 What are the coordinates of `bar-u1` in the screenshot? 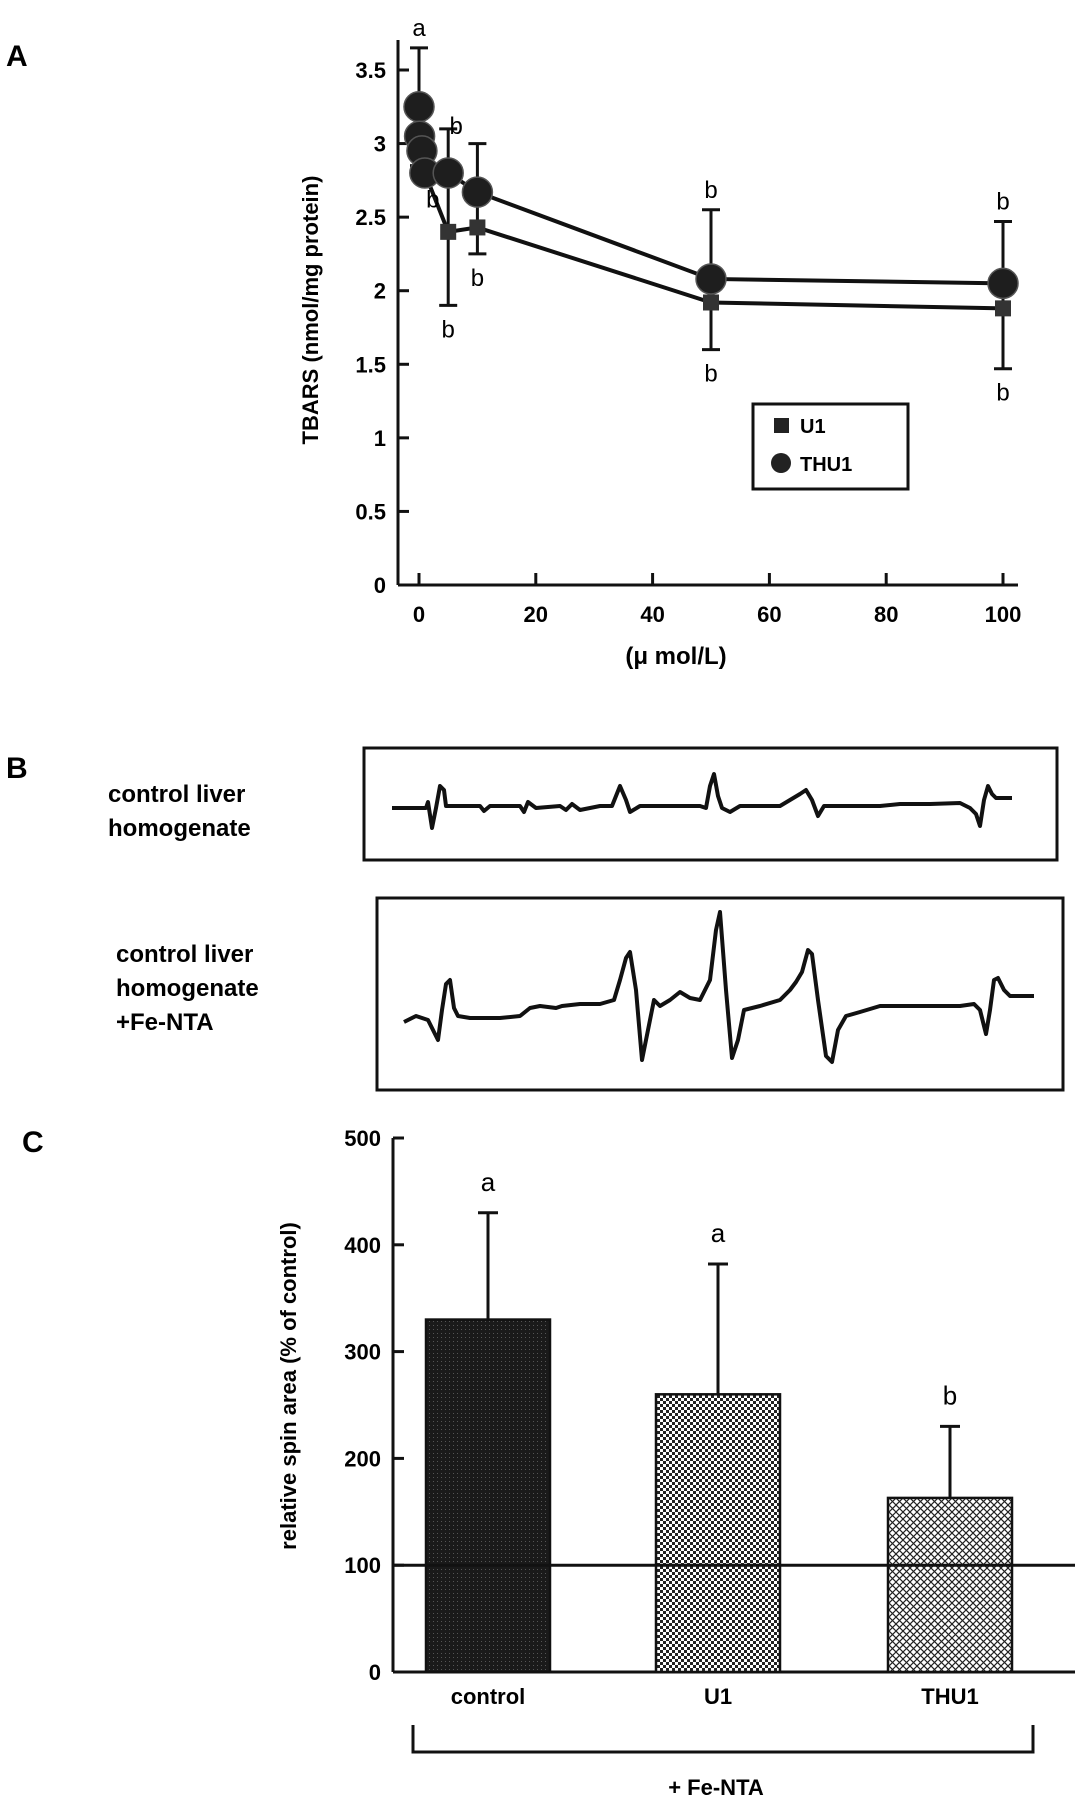 It's located at (718, 1533).